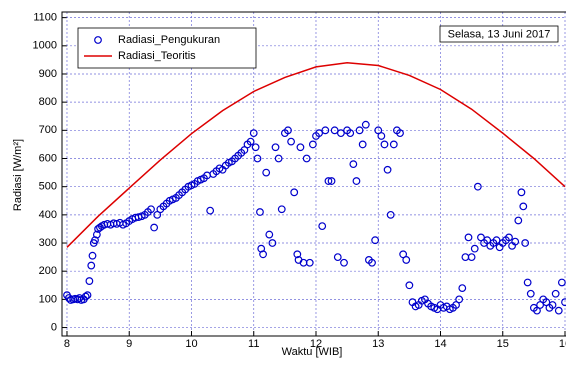 Image resolution: width=566 pixels, height=365 pixels. What do you see at coordinates (98, 40) in the screenshot?
I see `legend-marker` at bounding box center [98, 40].